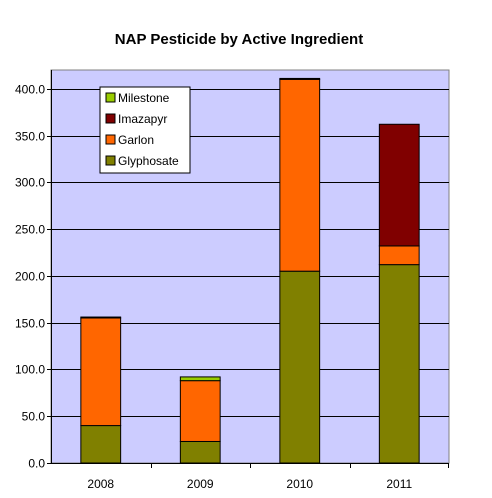 The image size is (492, 498). What do you see at coordinates (30, 370) in the screenshot?
I see `y-tick-label: 100.0` at bounding box center [30, 370].